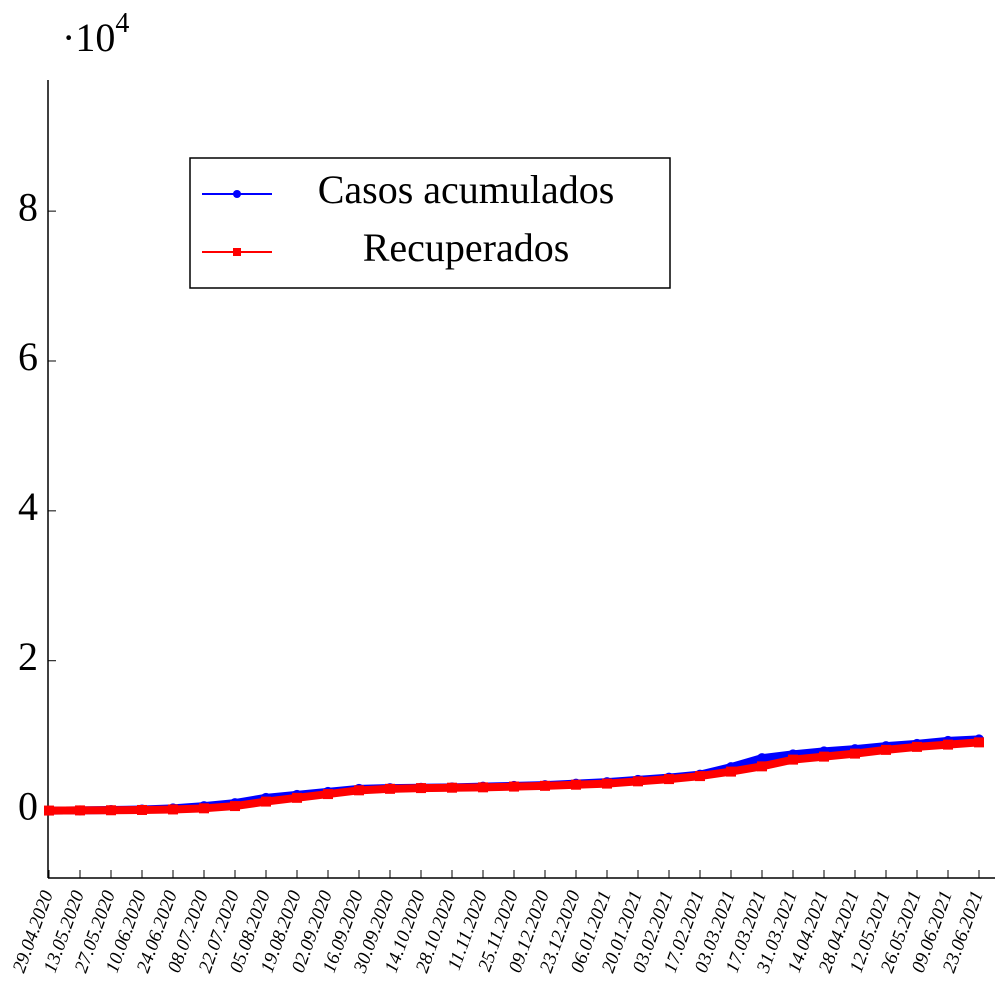  What do you see at coordinates (28, 656) in the screenshot?
I see `y-tick-label: 2` at bounding box center [28, 656].